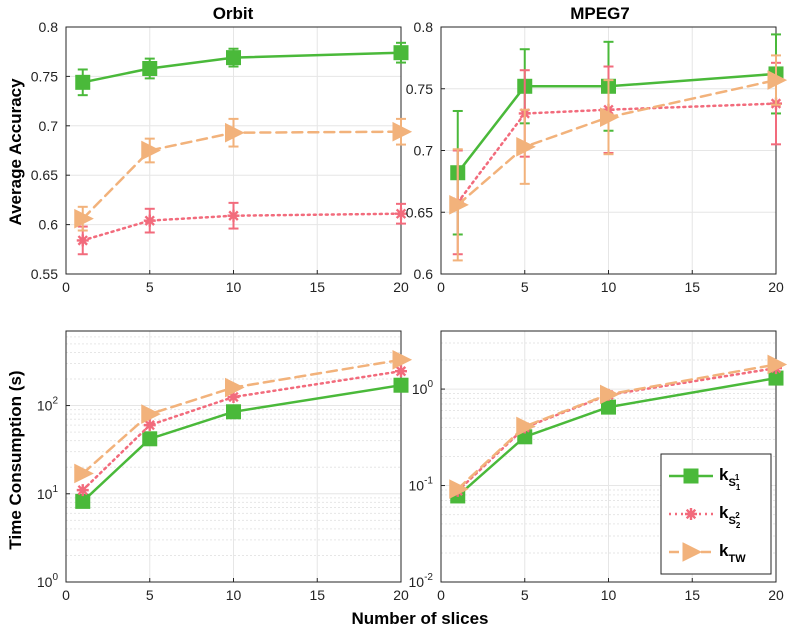  Describe the element at coordinates (421, 485) in the screenshot. I see `y-tick-label: 10⁻¹` at that location.